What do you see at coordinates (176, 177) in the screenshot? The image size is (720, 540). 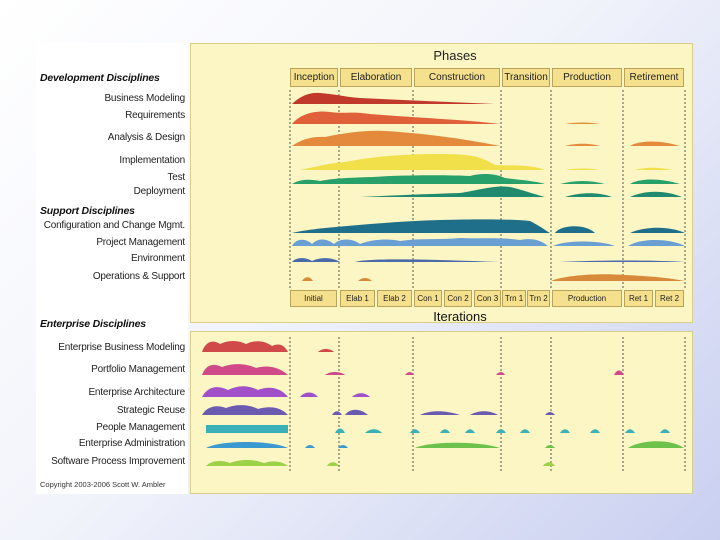 I see `label-test: Test` at bounding box center [176, 177].